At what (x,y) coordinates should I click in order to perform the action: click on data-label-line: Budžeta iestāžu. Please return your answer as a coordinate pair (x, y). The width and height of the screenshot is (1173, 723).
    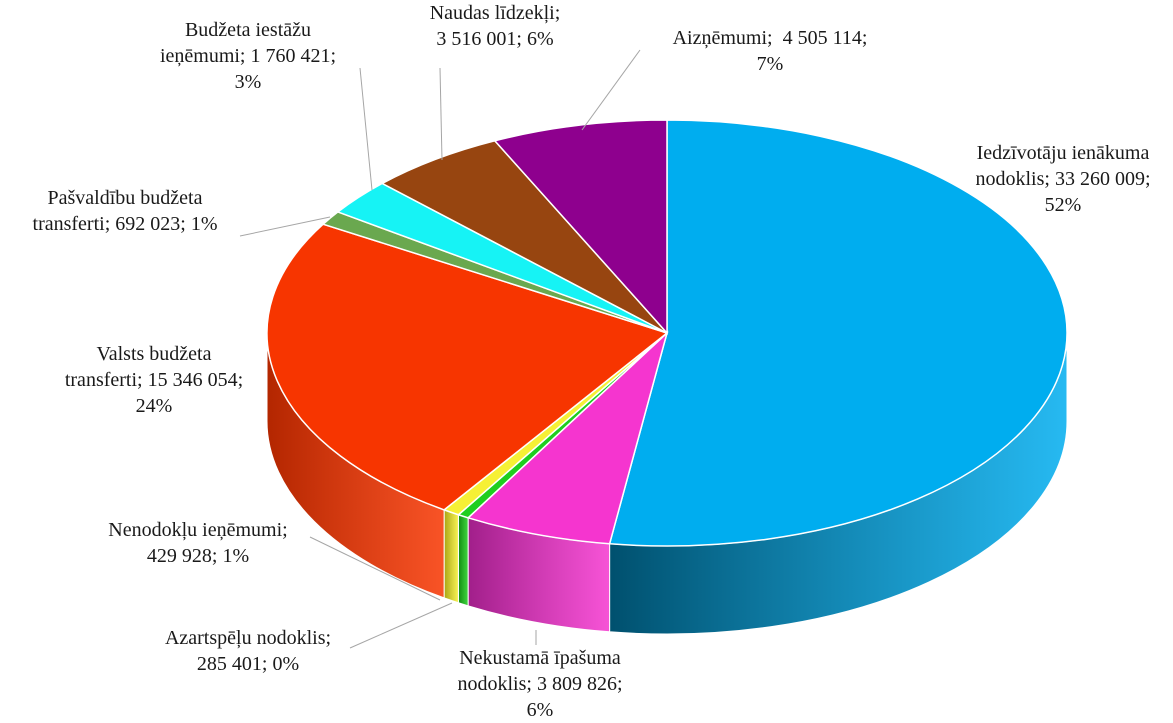
    Looking at the image, I should click on (248, 30).